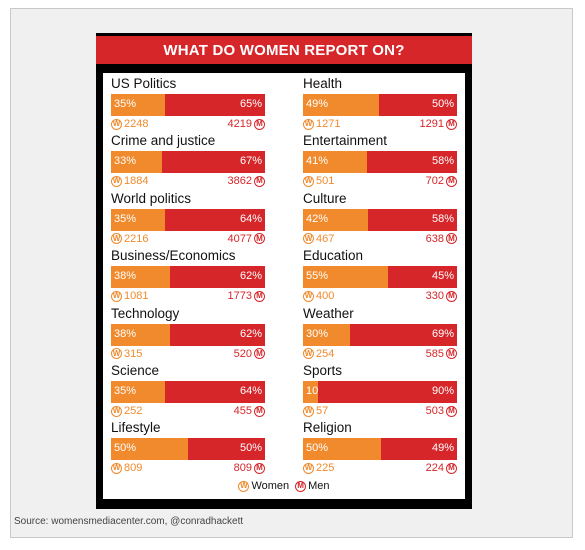  I want to click on count-row: W 254 585 M, so click(380, 355).